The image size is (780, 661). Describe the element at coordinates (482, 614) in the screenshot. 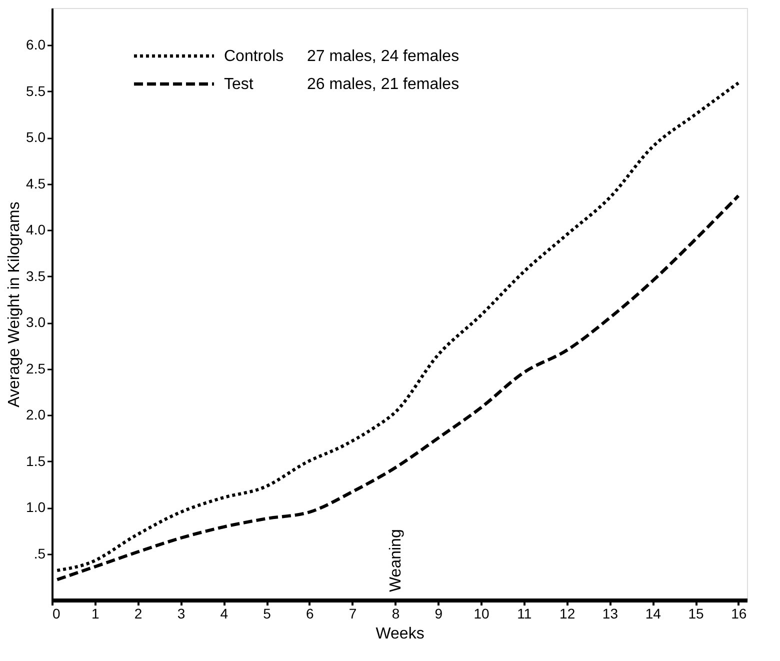

I see `x-tick-label: 10` at that location.